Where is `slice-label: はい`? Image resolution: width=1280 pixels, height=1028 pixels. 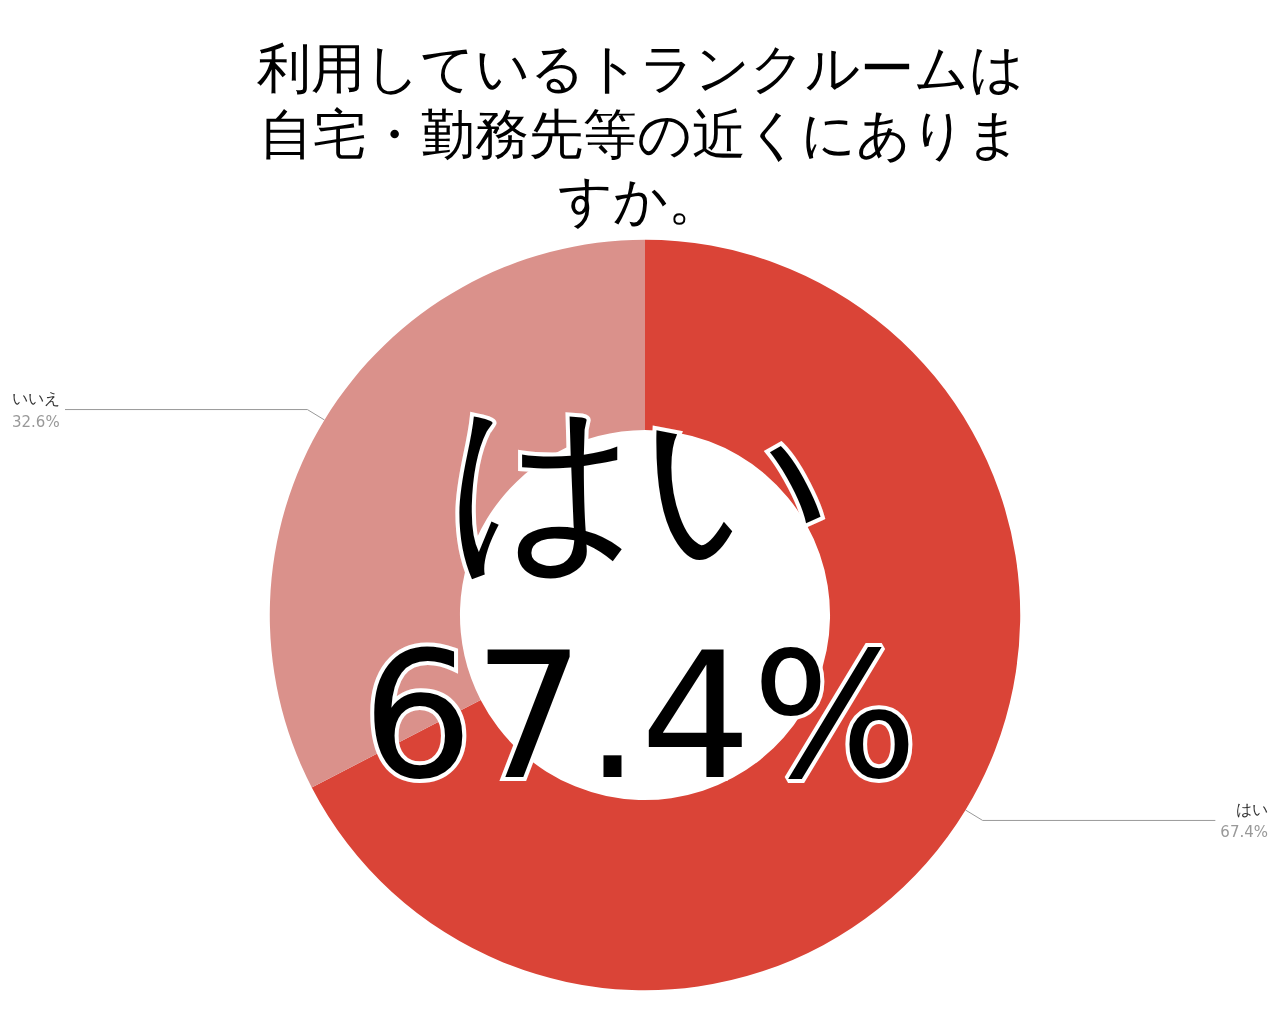
slice-label: はい is located at coordinates (1252, 809).